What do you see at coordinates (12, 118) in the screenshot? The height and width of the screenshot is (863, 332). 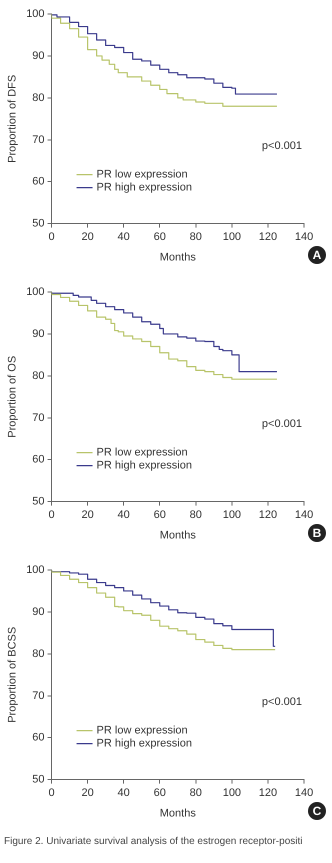 I see `y-axis-title: Proportion of DFS` at bounding box center [12, 118].